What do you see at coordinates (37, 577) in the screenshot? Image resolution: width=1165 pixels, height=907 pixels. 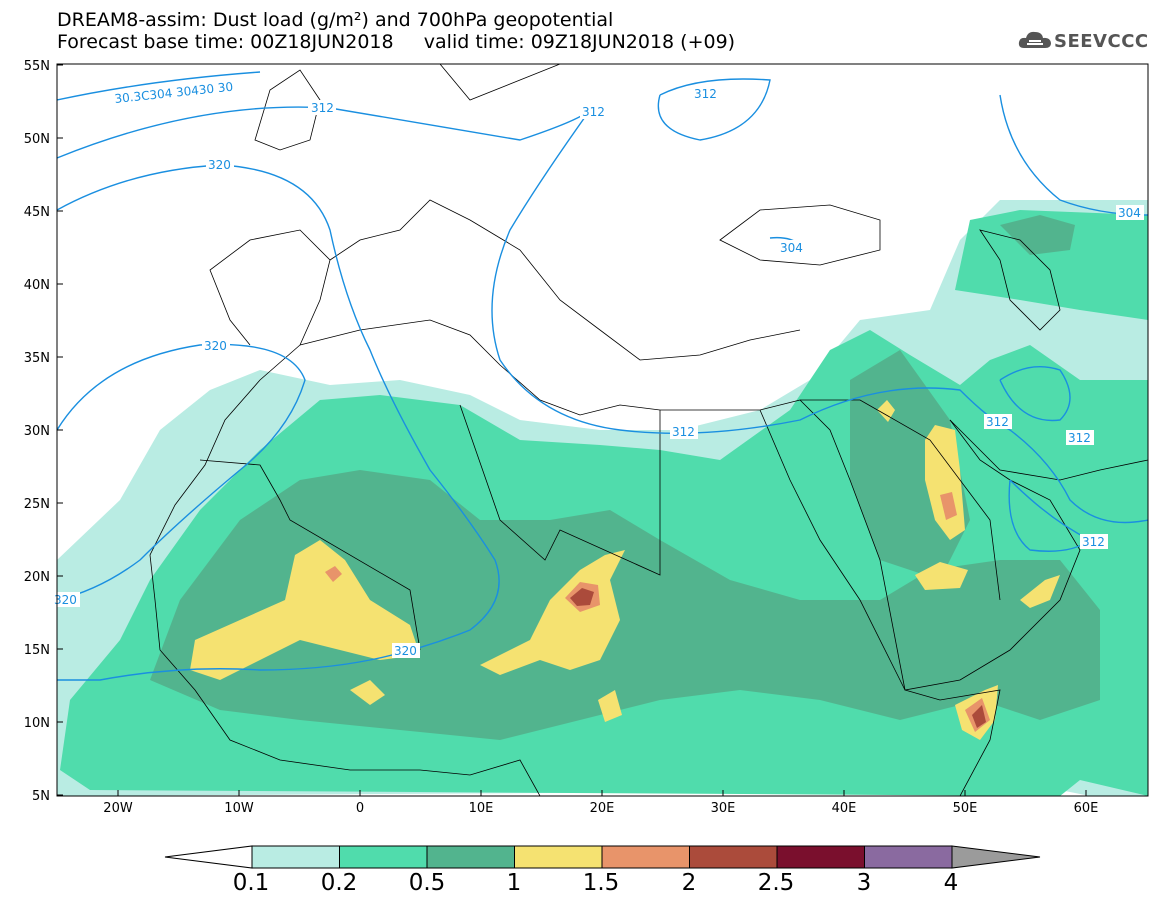 I see `latitude-label: 20N` at bounding box center [37, 577].